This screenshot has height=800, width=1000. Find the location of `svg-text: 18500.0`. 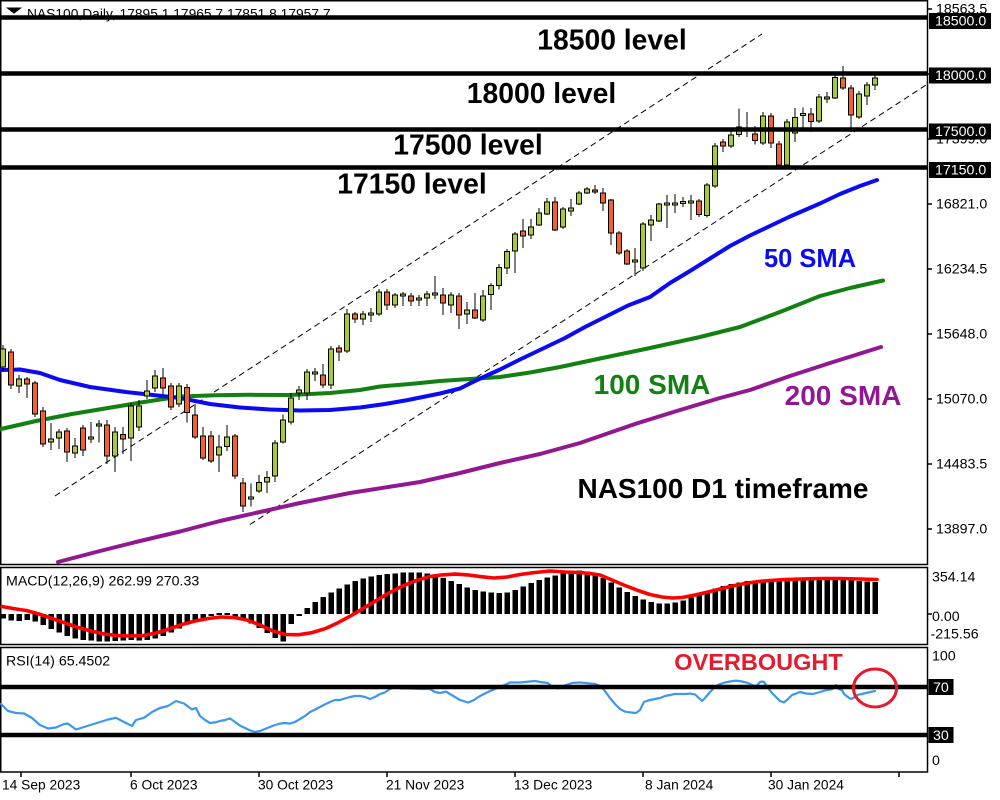

svg-text: 18500.0 is located at coordinates (960, 22).